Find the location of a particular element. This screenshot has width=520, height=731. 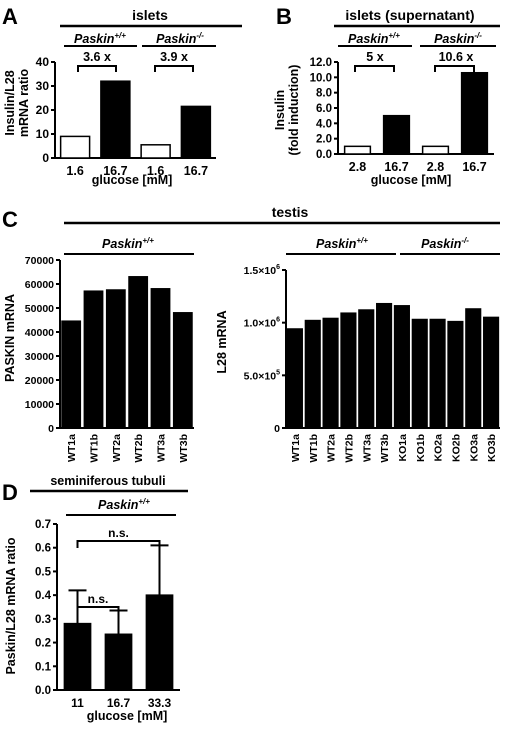

plot-b: 0.0 2.0 4.0 6.0 8.0 10.0 12.0 2.8 16.7 2.8 16.7 is located at coordinates (402, 115).